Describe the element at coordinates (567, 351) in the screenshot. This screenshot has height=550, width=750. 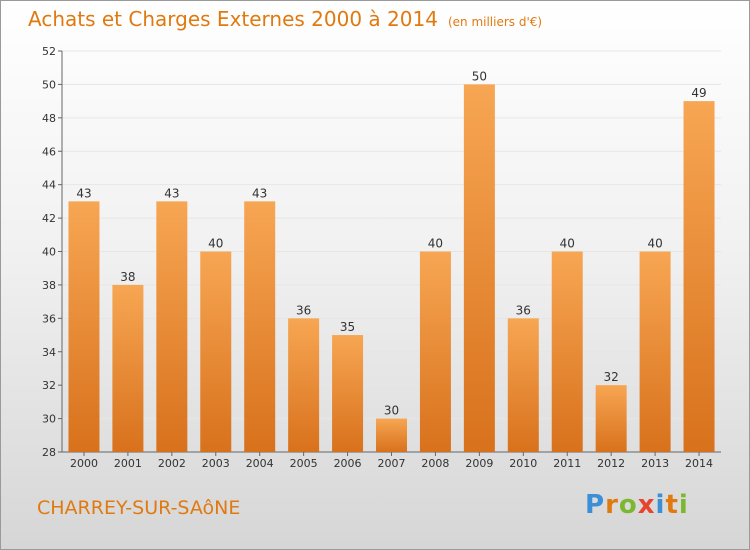
I see `bar-2011` at that location.